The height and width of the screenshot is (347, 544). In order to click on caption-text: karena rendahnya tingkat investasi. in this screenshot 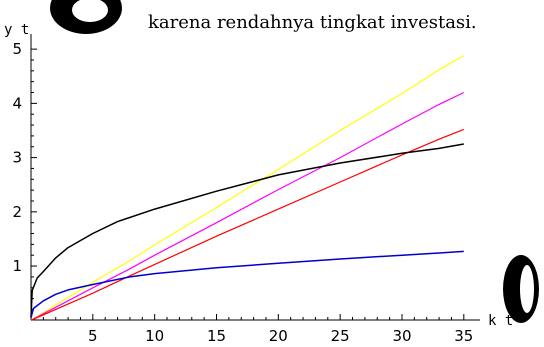, I will do `click(312, 22)`.